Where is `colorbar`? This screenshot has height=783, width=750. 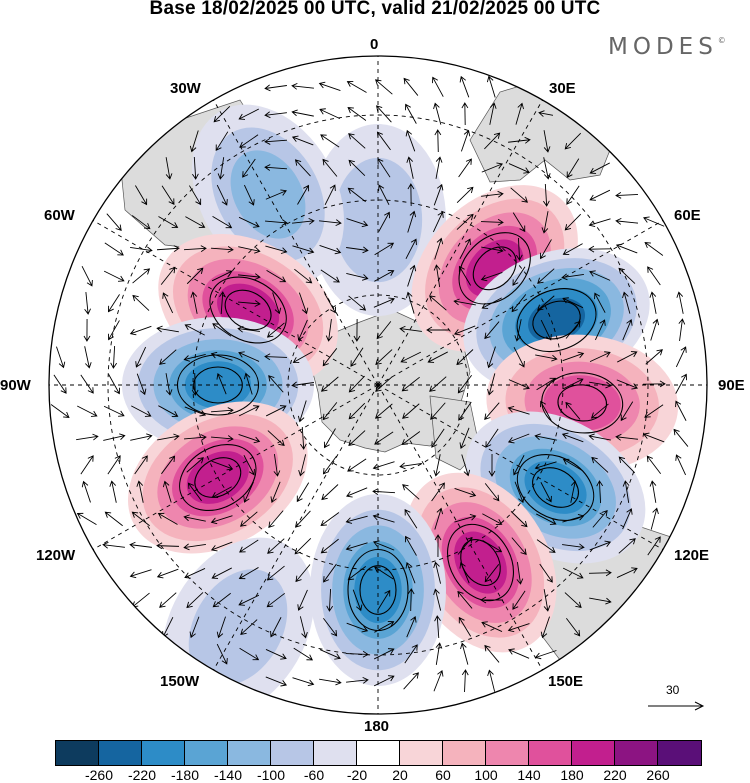 colorbar is located at coordinates (378, 753).